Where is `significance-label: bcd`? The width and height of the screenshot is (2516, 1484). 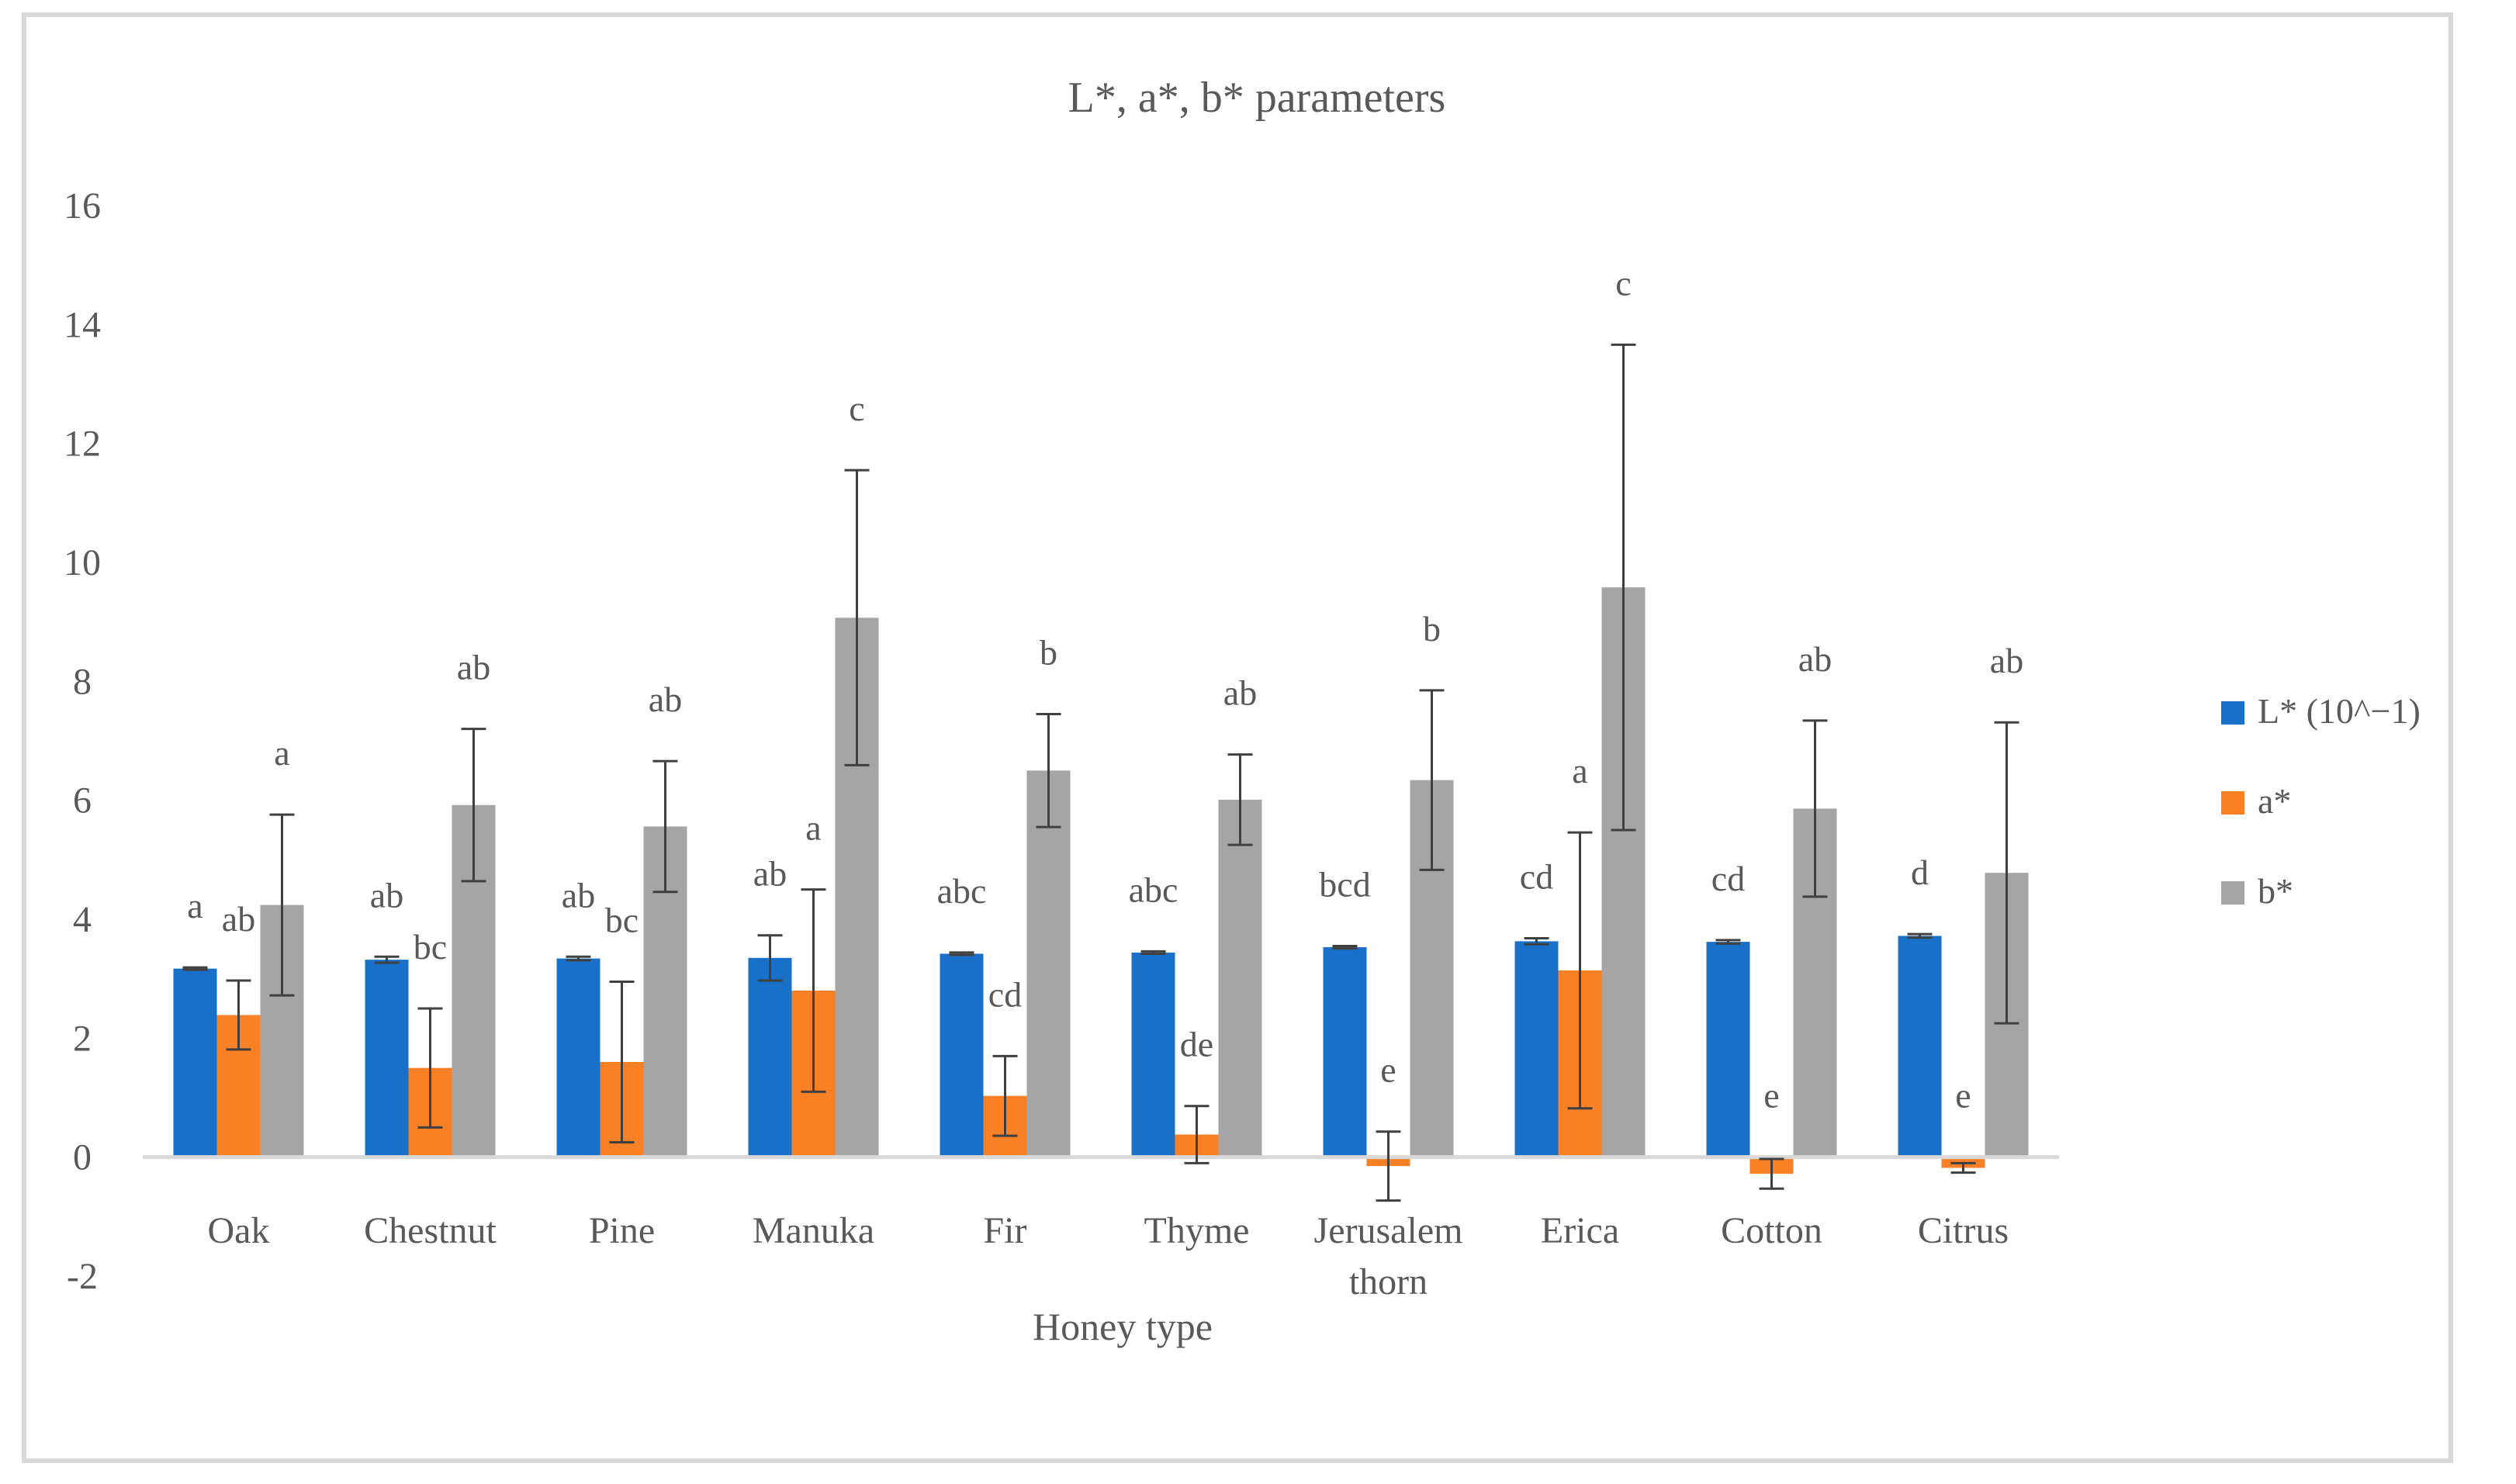 significance-label: bcd is located at coordinates (1344, 885).